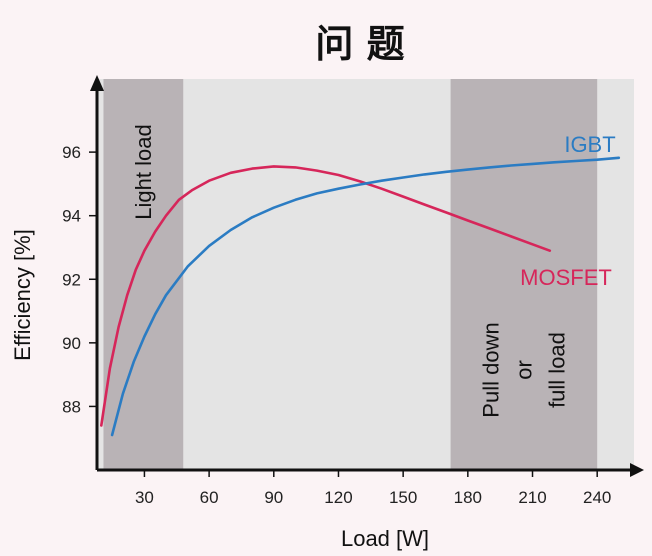 The height and width of the screenshot is (556, 652). What do you see at coordinates (22, 295) in the screenshot?
I see `y-axis-label: Efficiency [%]` at bounding box center [22, 295].